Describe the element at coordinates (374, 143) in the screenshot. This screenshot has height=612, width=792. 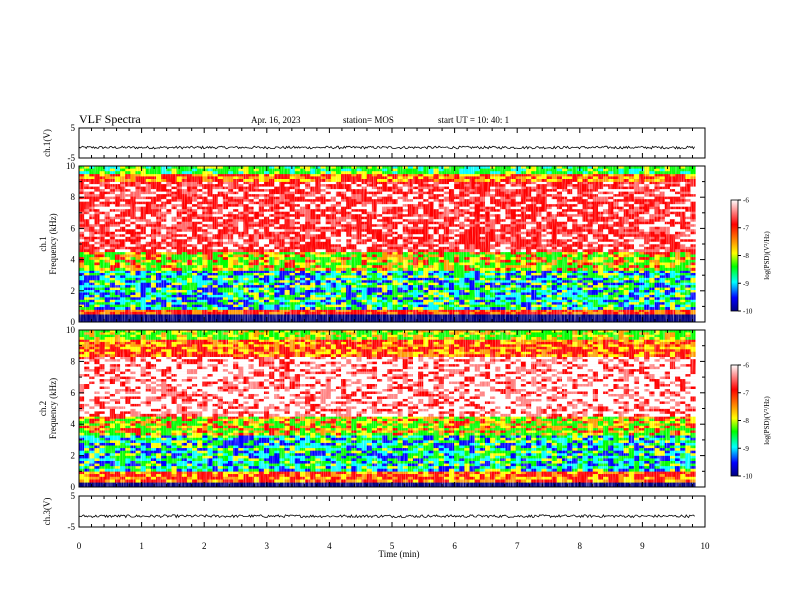
I see `waveform-panel-ch1: 5 -5 ch.1(V)` at that location.